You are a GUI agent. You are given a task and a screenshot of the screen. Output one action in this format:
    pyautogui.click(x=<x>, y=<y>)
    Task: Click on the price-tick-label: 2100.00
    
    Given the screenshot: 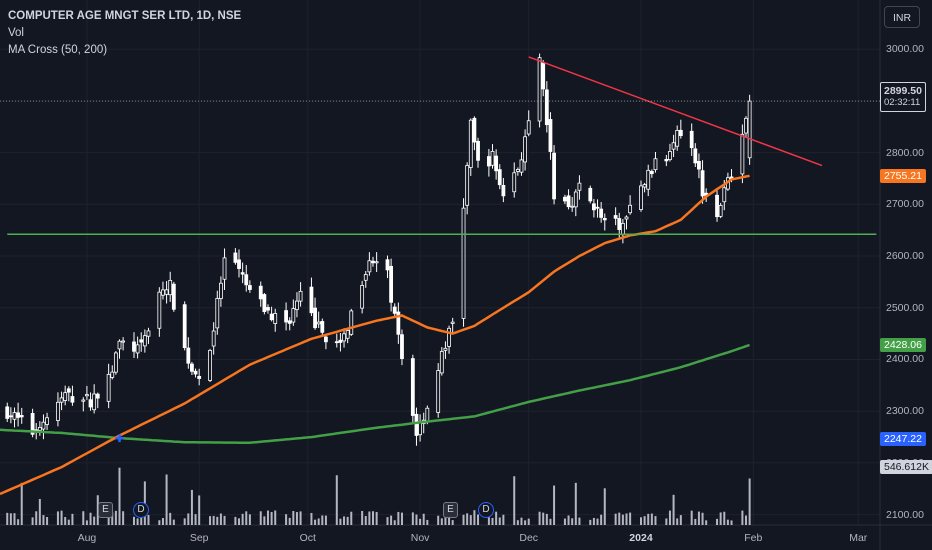 What is the action you would take?
    pyautogui.click(x=905, y=514)
    